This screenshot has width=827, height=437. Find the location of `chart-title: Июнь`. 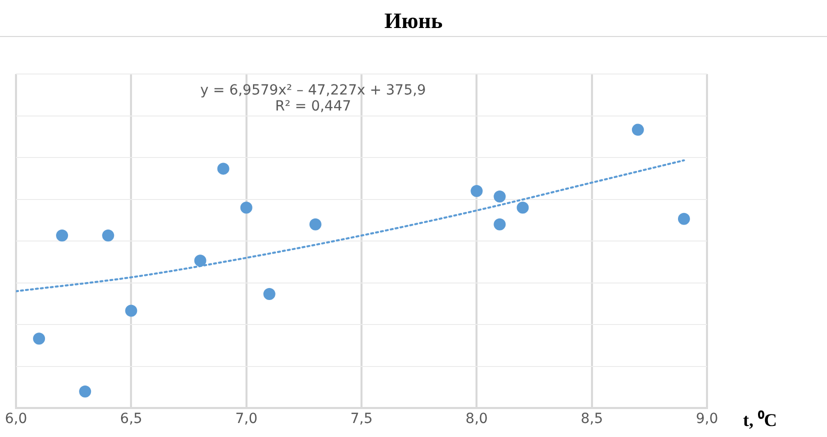

chart-title: Июнь is located at coordinates (413, 21).